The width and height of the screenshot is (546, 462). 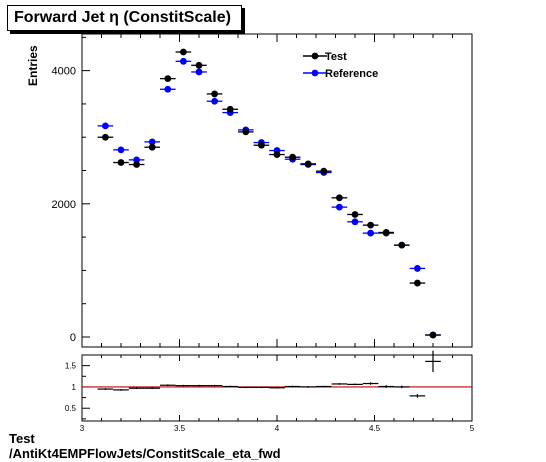 What do you see at coordinates (33, 65) in the screenshot?
I see `y-axis-label: Entries` at bounding box center [33, 65].